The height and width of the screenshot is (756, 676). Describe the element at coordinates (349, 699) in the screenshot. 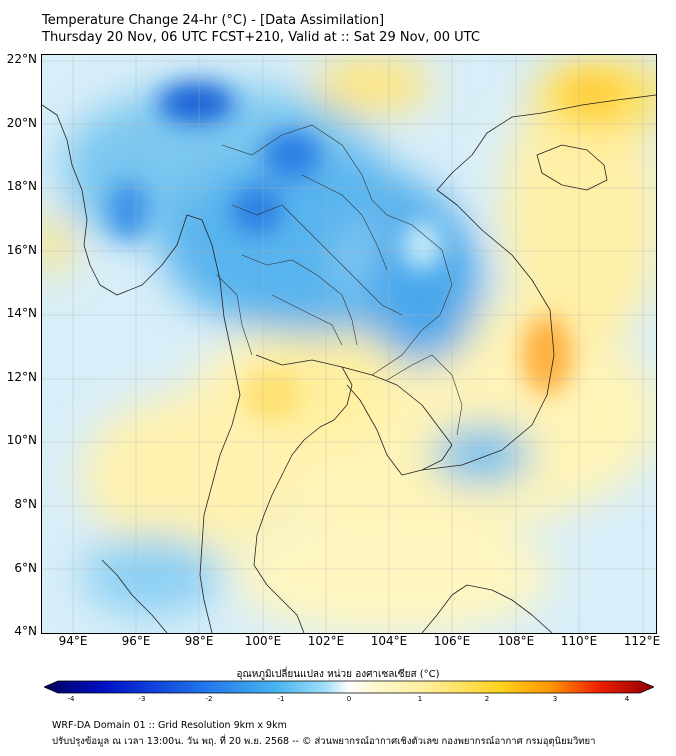

I see `colorbar-tick-0: 0` at that location.